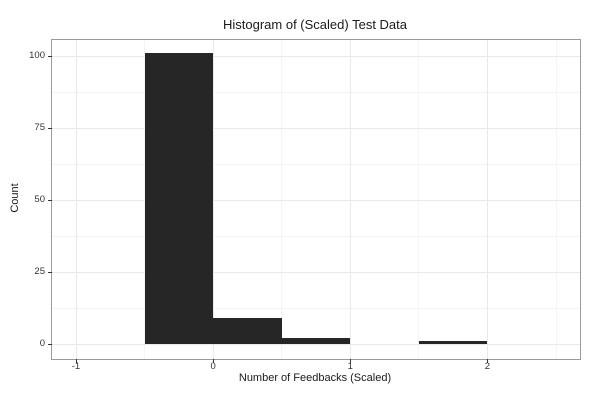 The width and height of the screenshot is (600, 400). I want to click on y-tick-label: 100, so click(37, 56).